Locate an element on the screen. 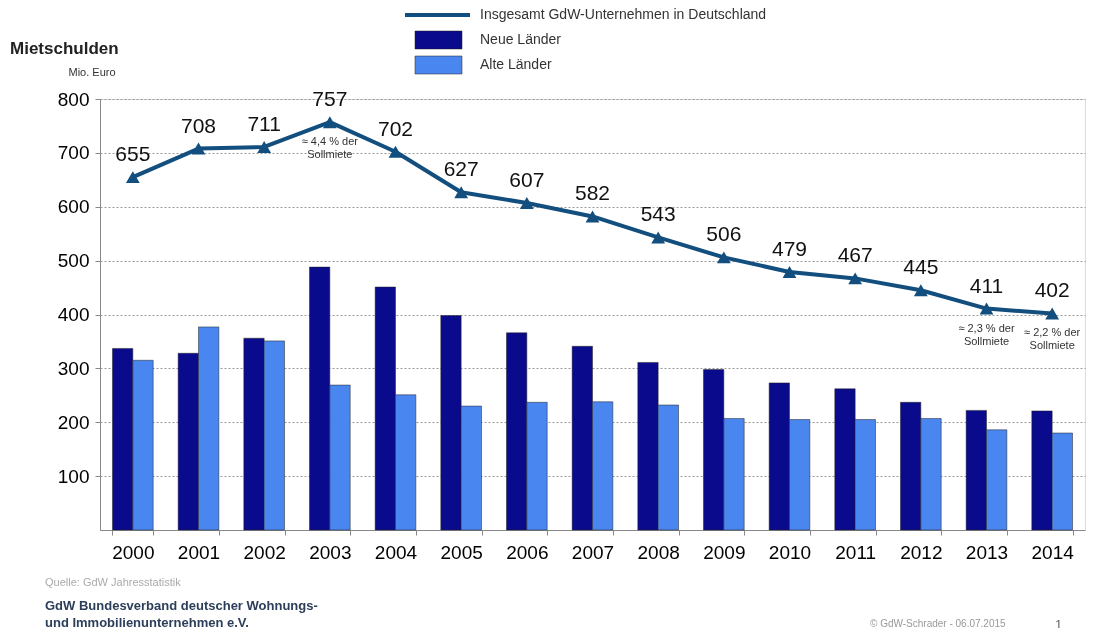 This screenshot has width=1102, height=628. y-tick-label: 300 is located at coordinates (73, 368).